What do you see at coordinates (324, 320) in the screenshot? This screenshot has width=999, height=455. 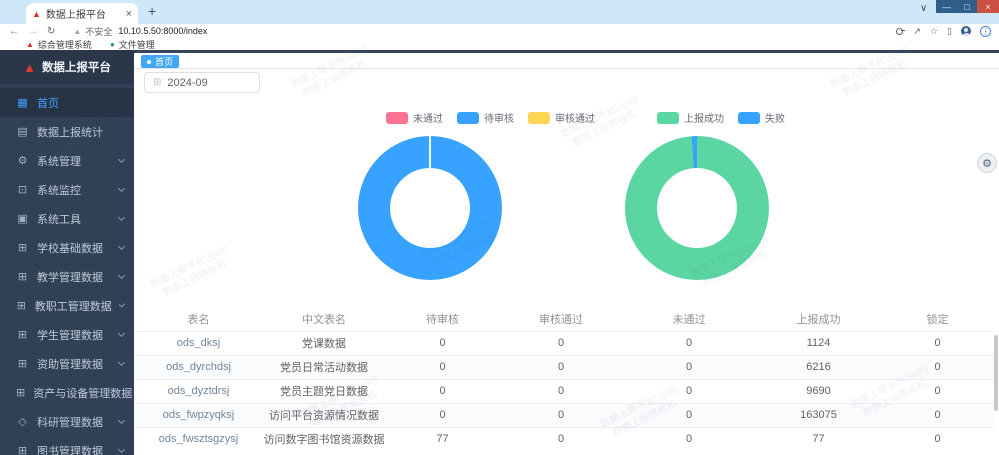 I see `col-chinese-name: 中文表名` at bounding box center [324, 320].